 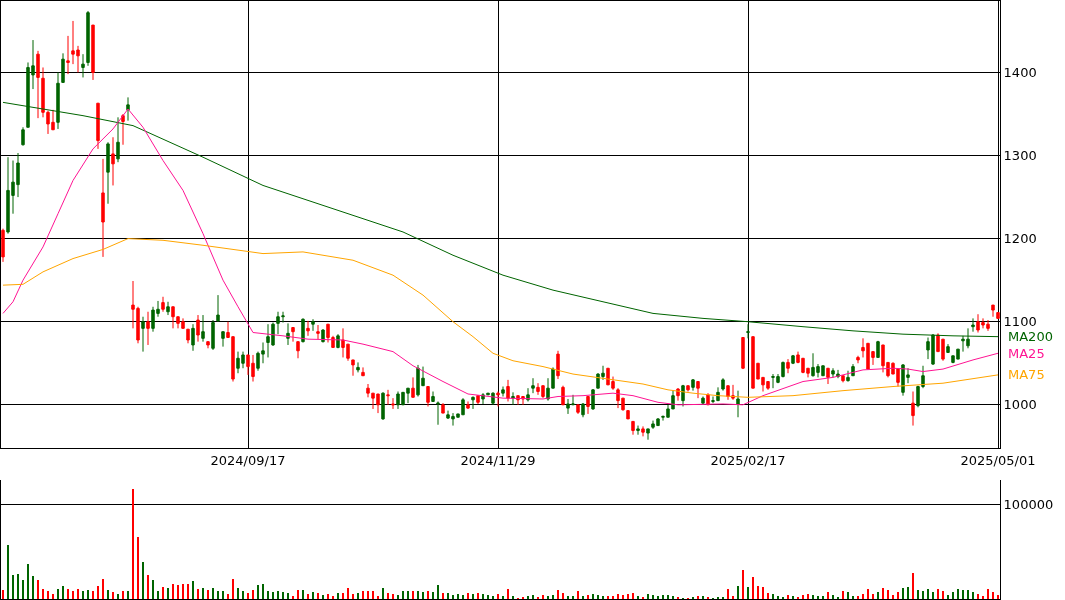 I want to click on x-tick-label: 2024/11/29, so click(x=498, y=460).